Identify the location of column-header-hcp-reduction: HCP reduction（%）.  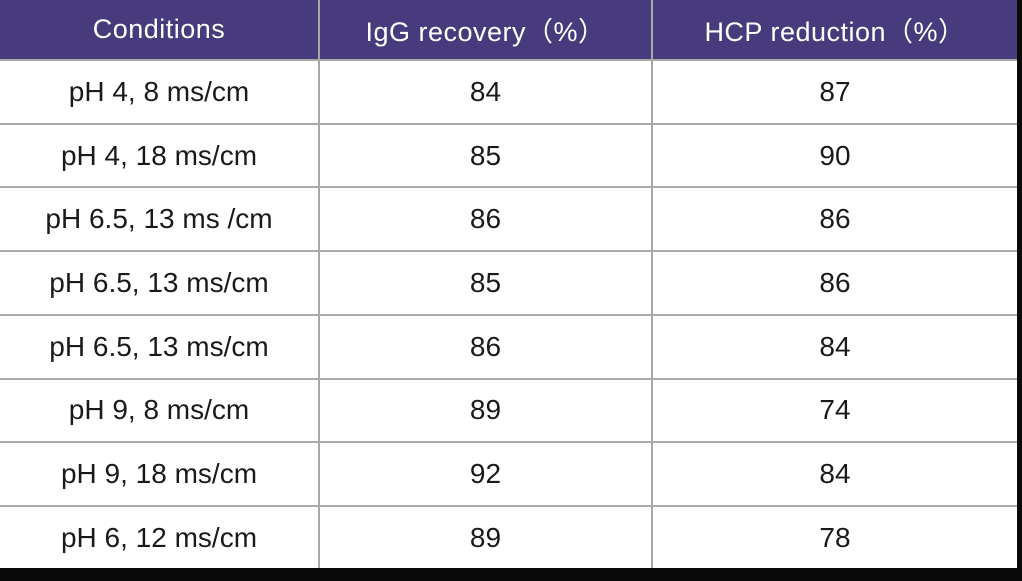
(834, 30).